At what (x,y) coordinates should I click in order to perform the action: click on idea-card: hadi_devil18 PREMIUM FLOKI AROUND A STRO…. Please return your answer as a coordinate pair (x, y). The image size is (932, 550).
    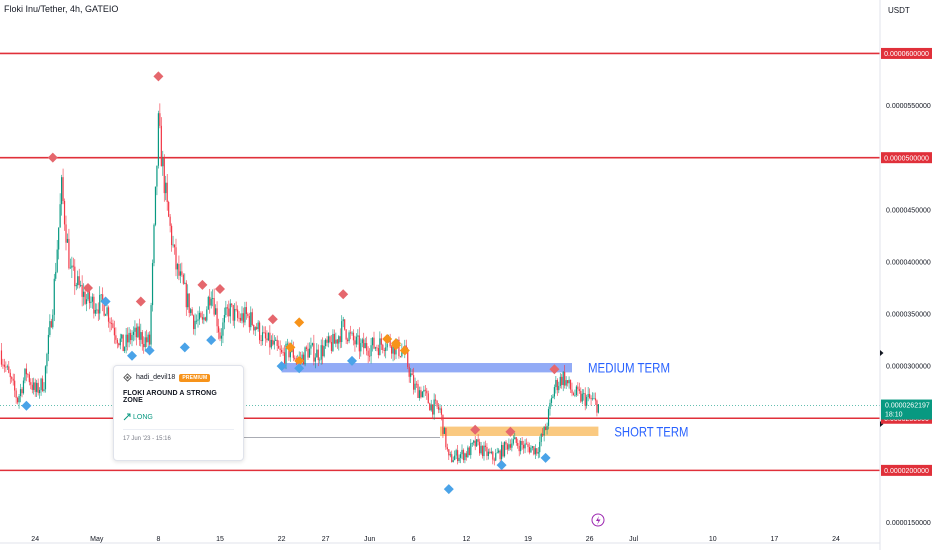
    Looking at the image, I should click on (178, 413).